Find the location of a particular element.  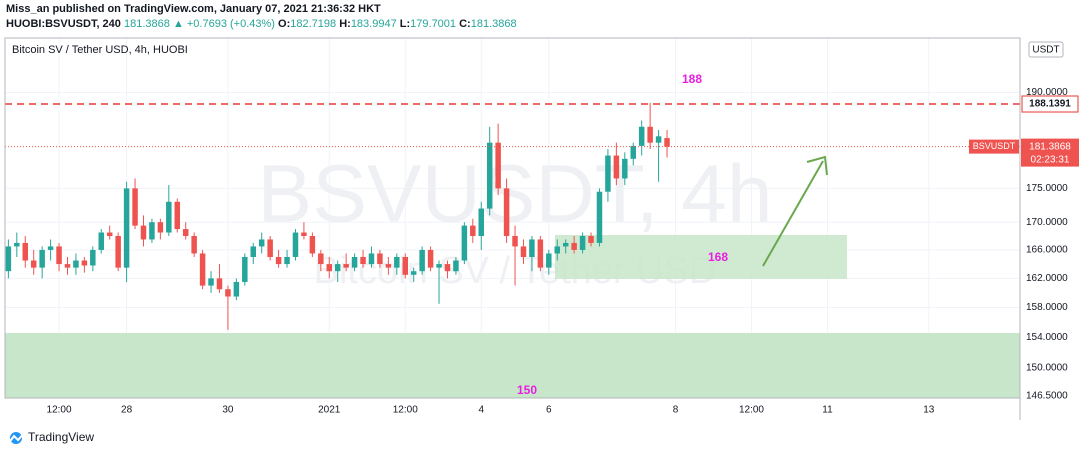

annotation: 150 is located at coordinates (527, 390).